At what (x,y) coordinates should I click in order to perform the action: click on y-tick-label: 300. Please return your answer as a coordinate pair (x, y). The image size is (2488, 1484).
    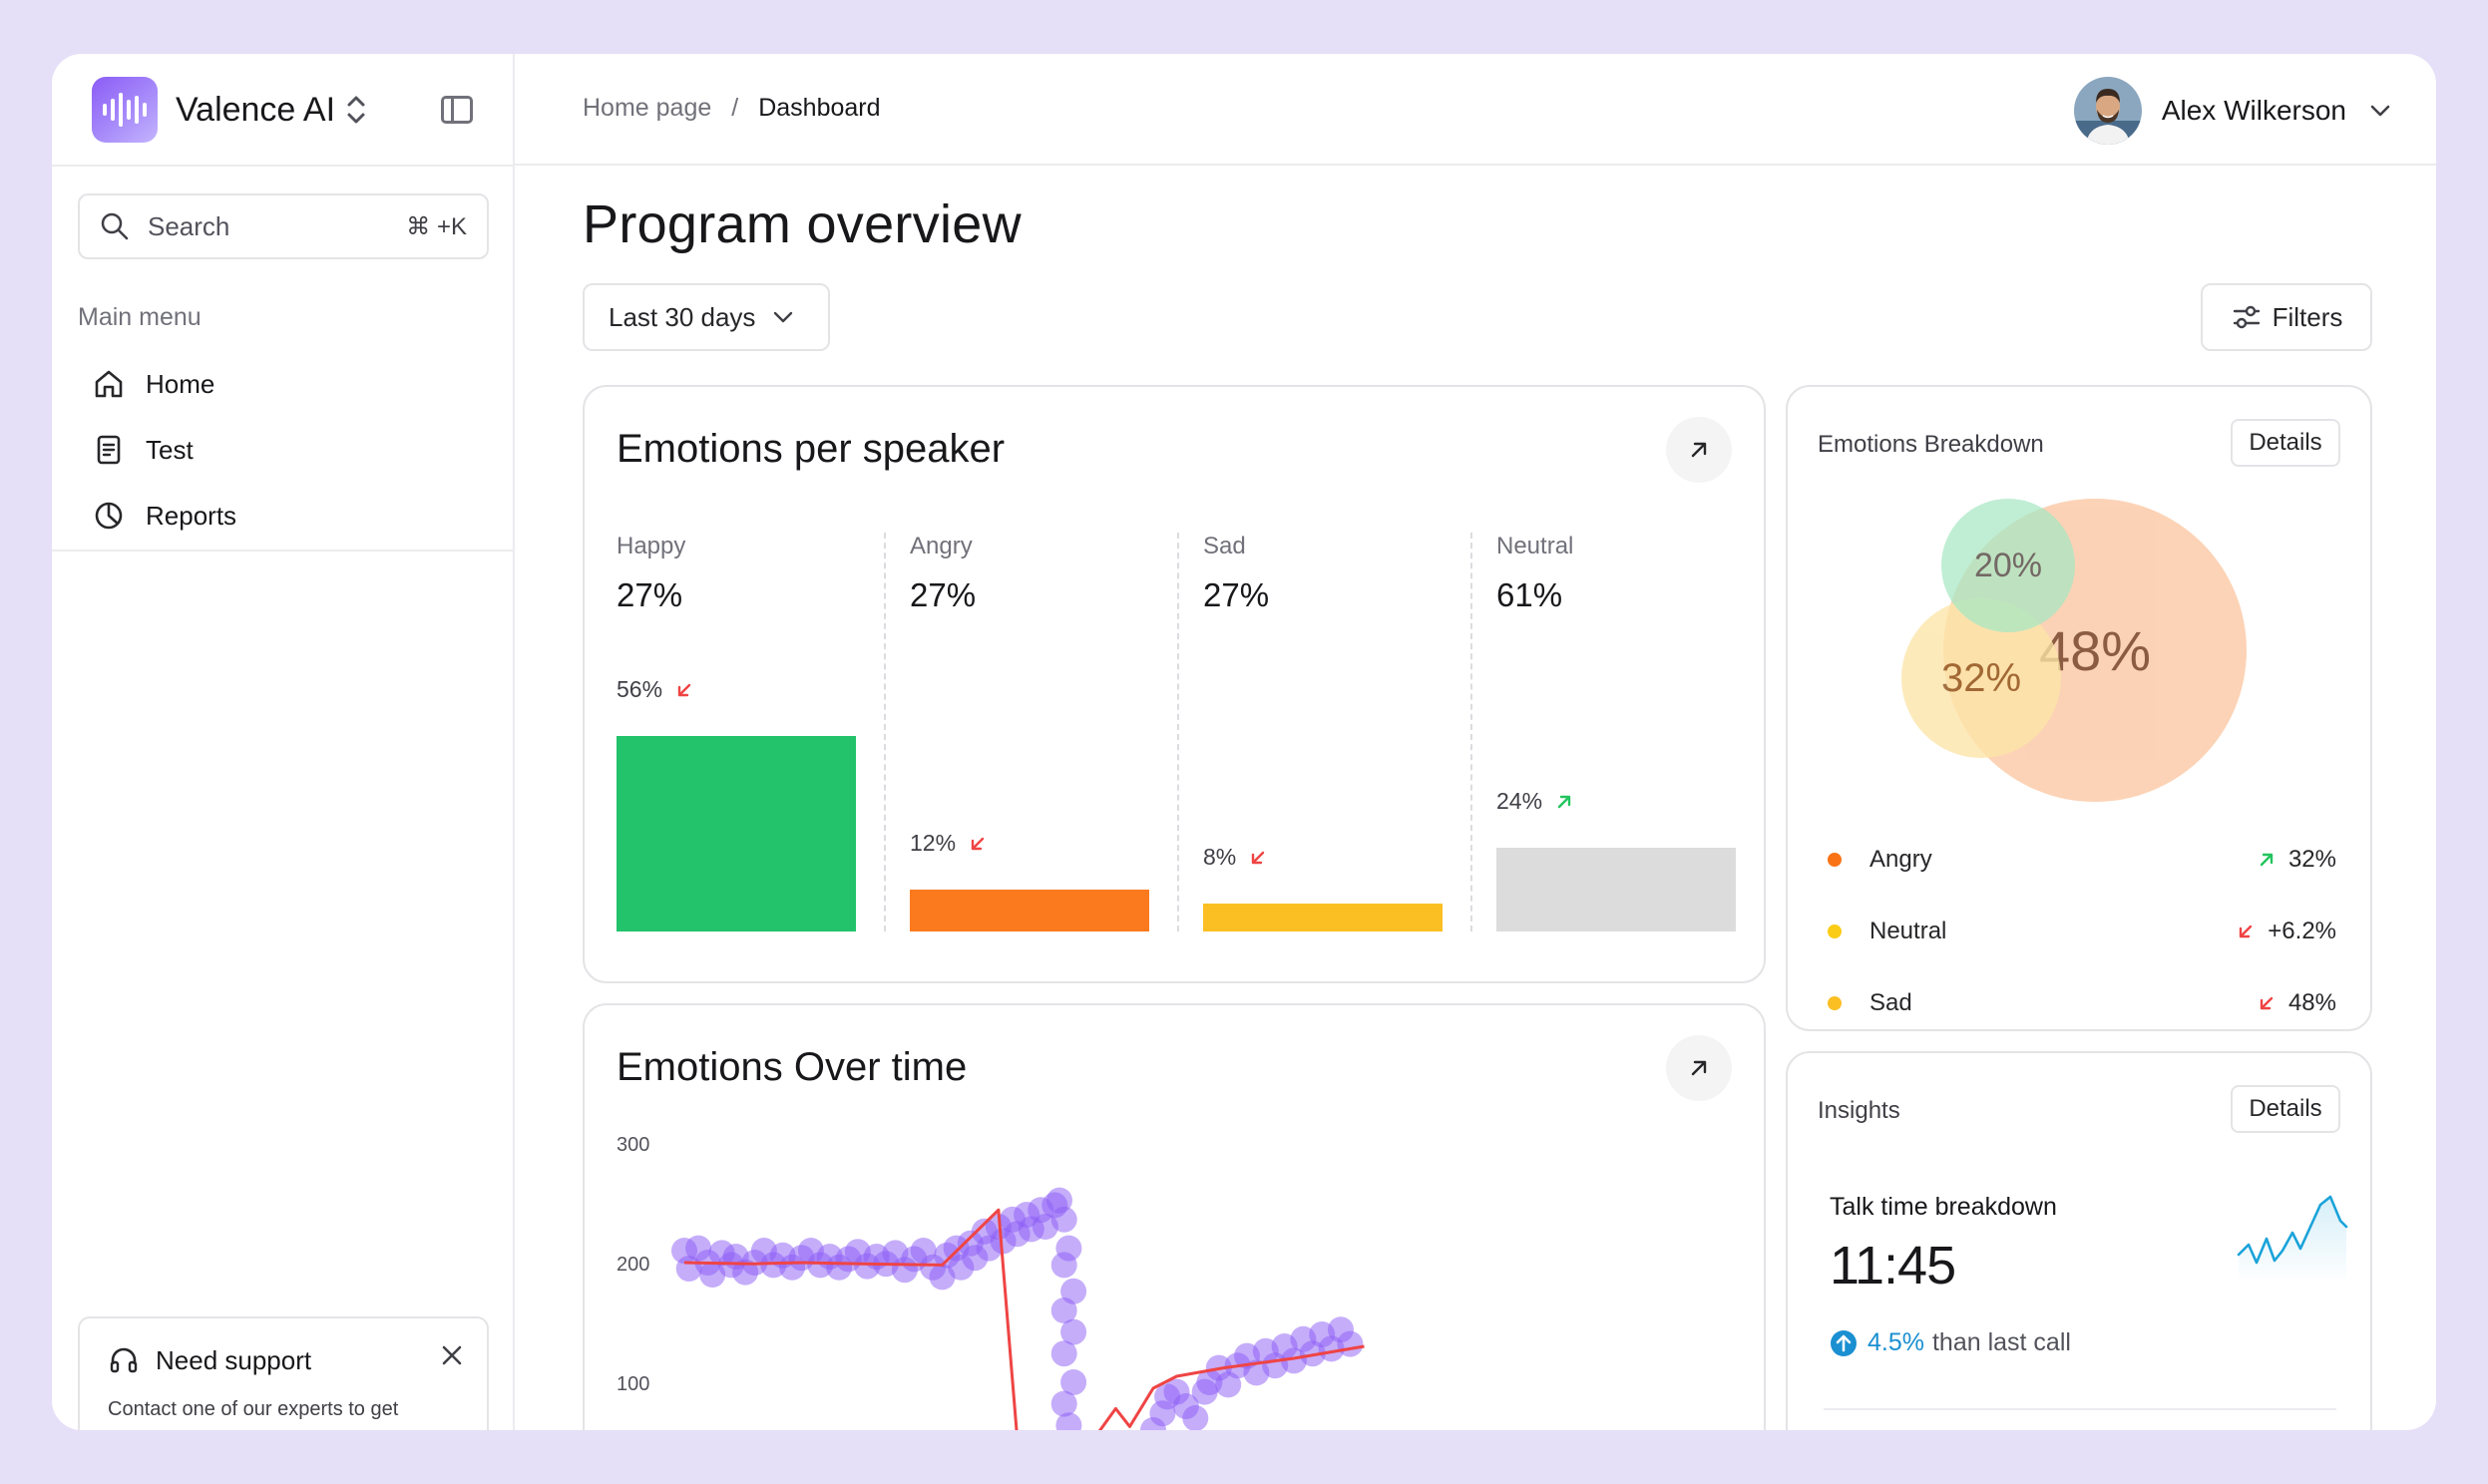
    Looking at the image, I should click on (633, 1145).